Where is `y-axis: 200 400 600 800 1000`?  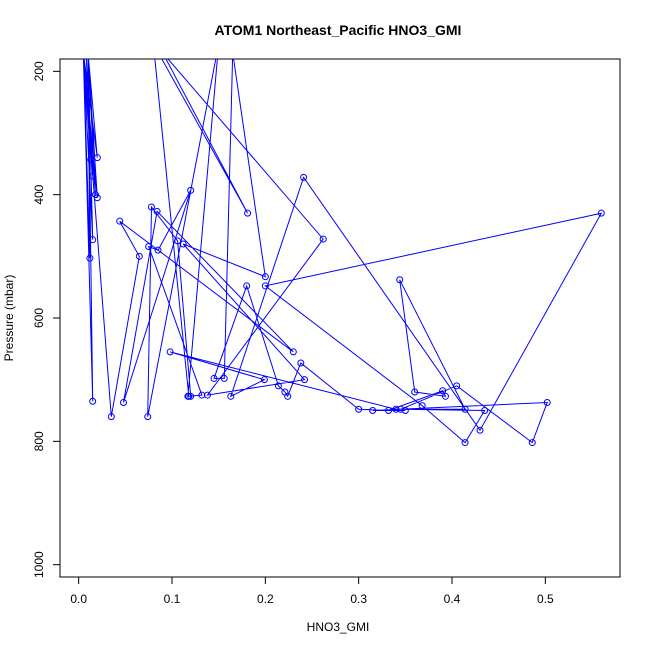
y-axis: 200 400 600 800 1000 is located at coordinates (46, 319).